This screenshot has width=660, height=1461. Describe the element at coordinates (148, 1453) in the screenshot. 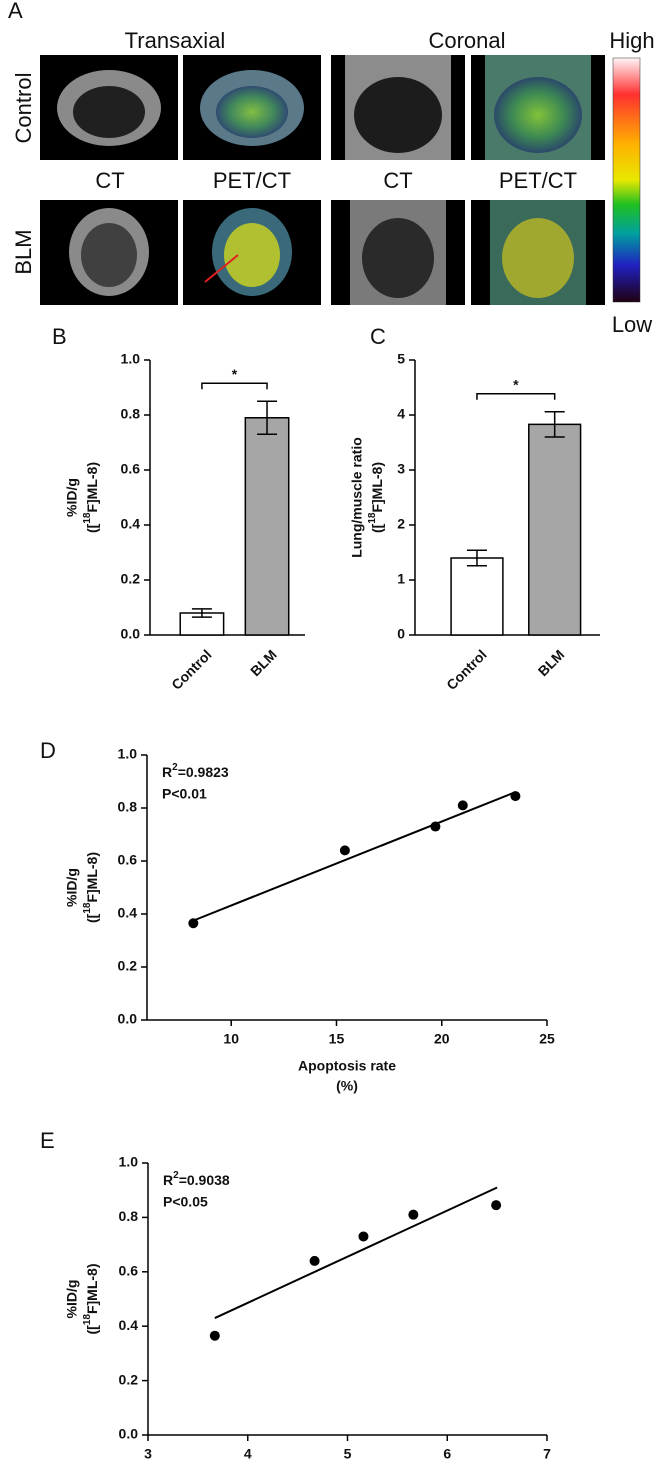

I see `x-tick-label: 3` at that location.